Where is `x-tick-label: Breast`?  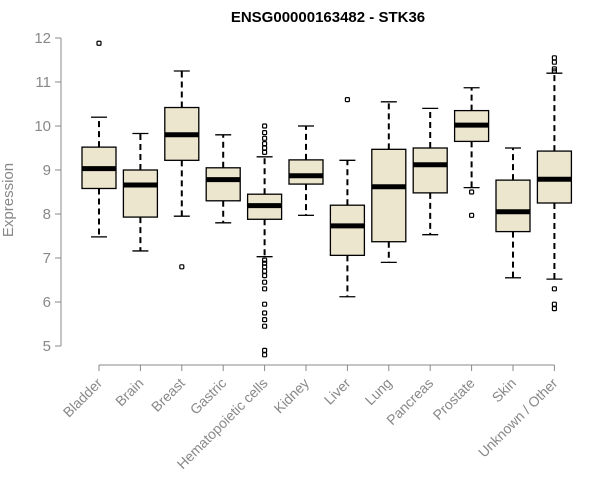 x-tick-label: Breast is located at coordinates (168, 395).